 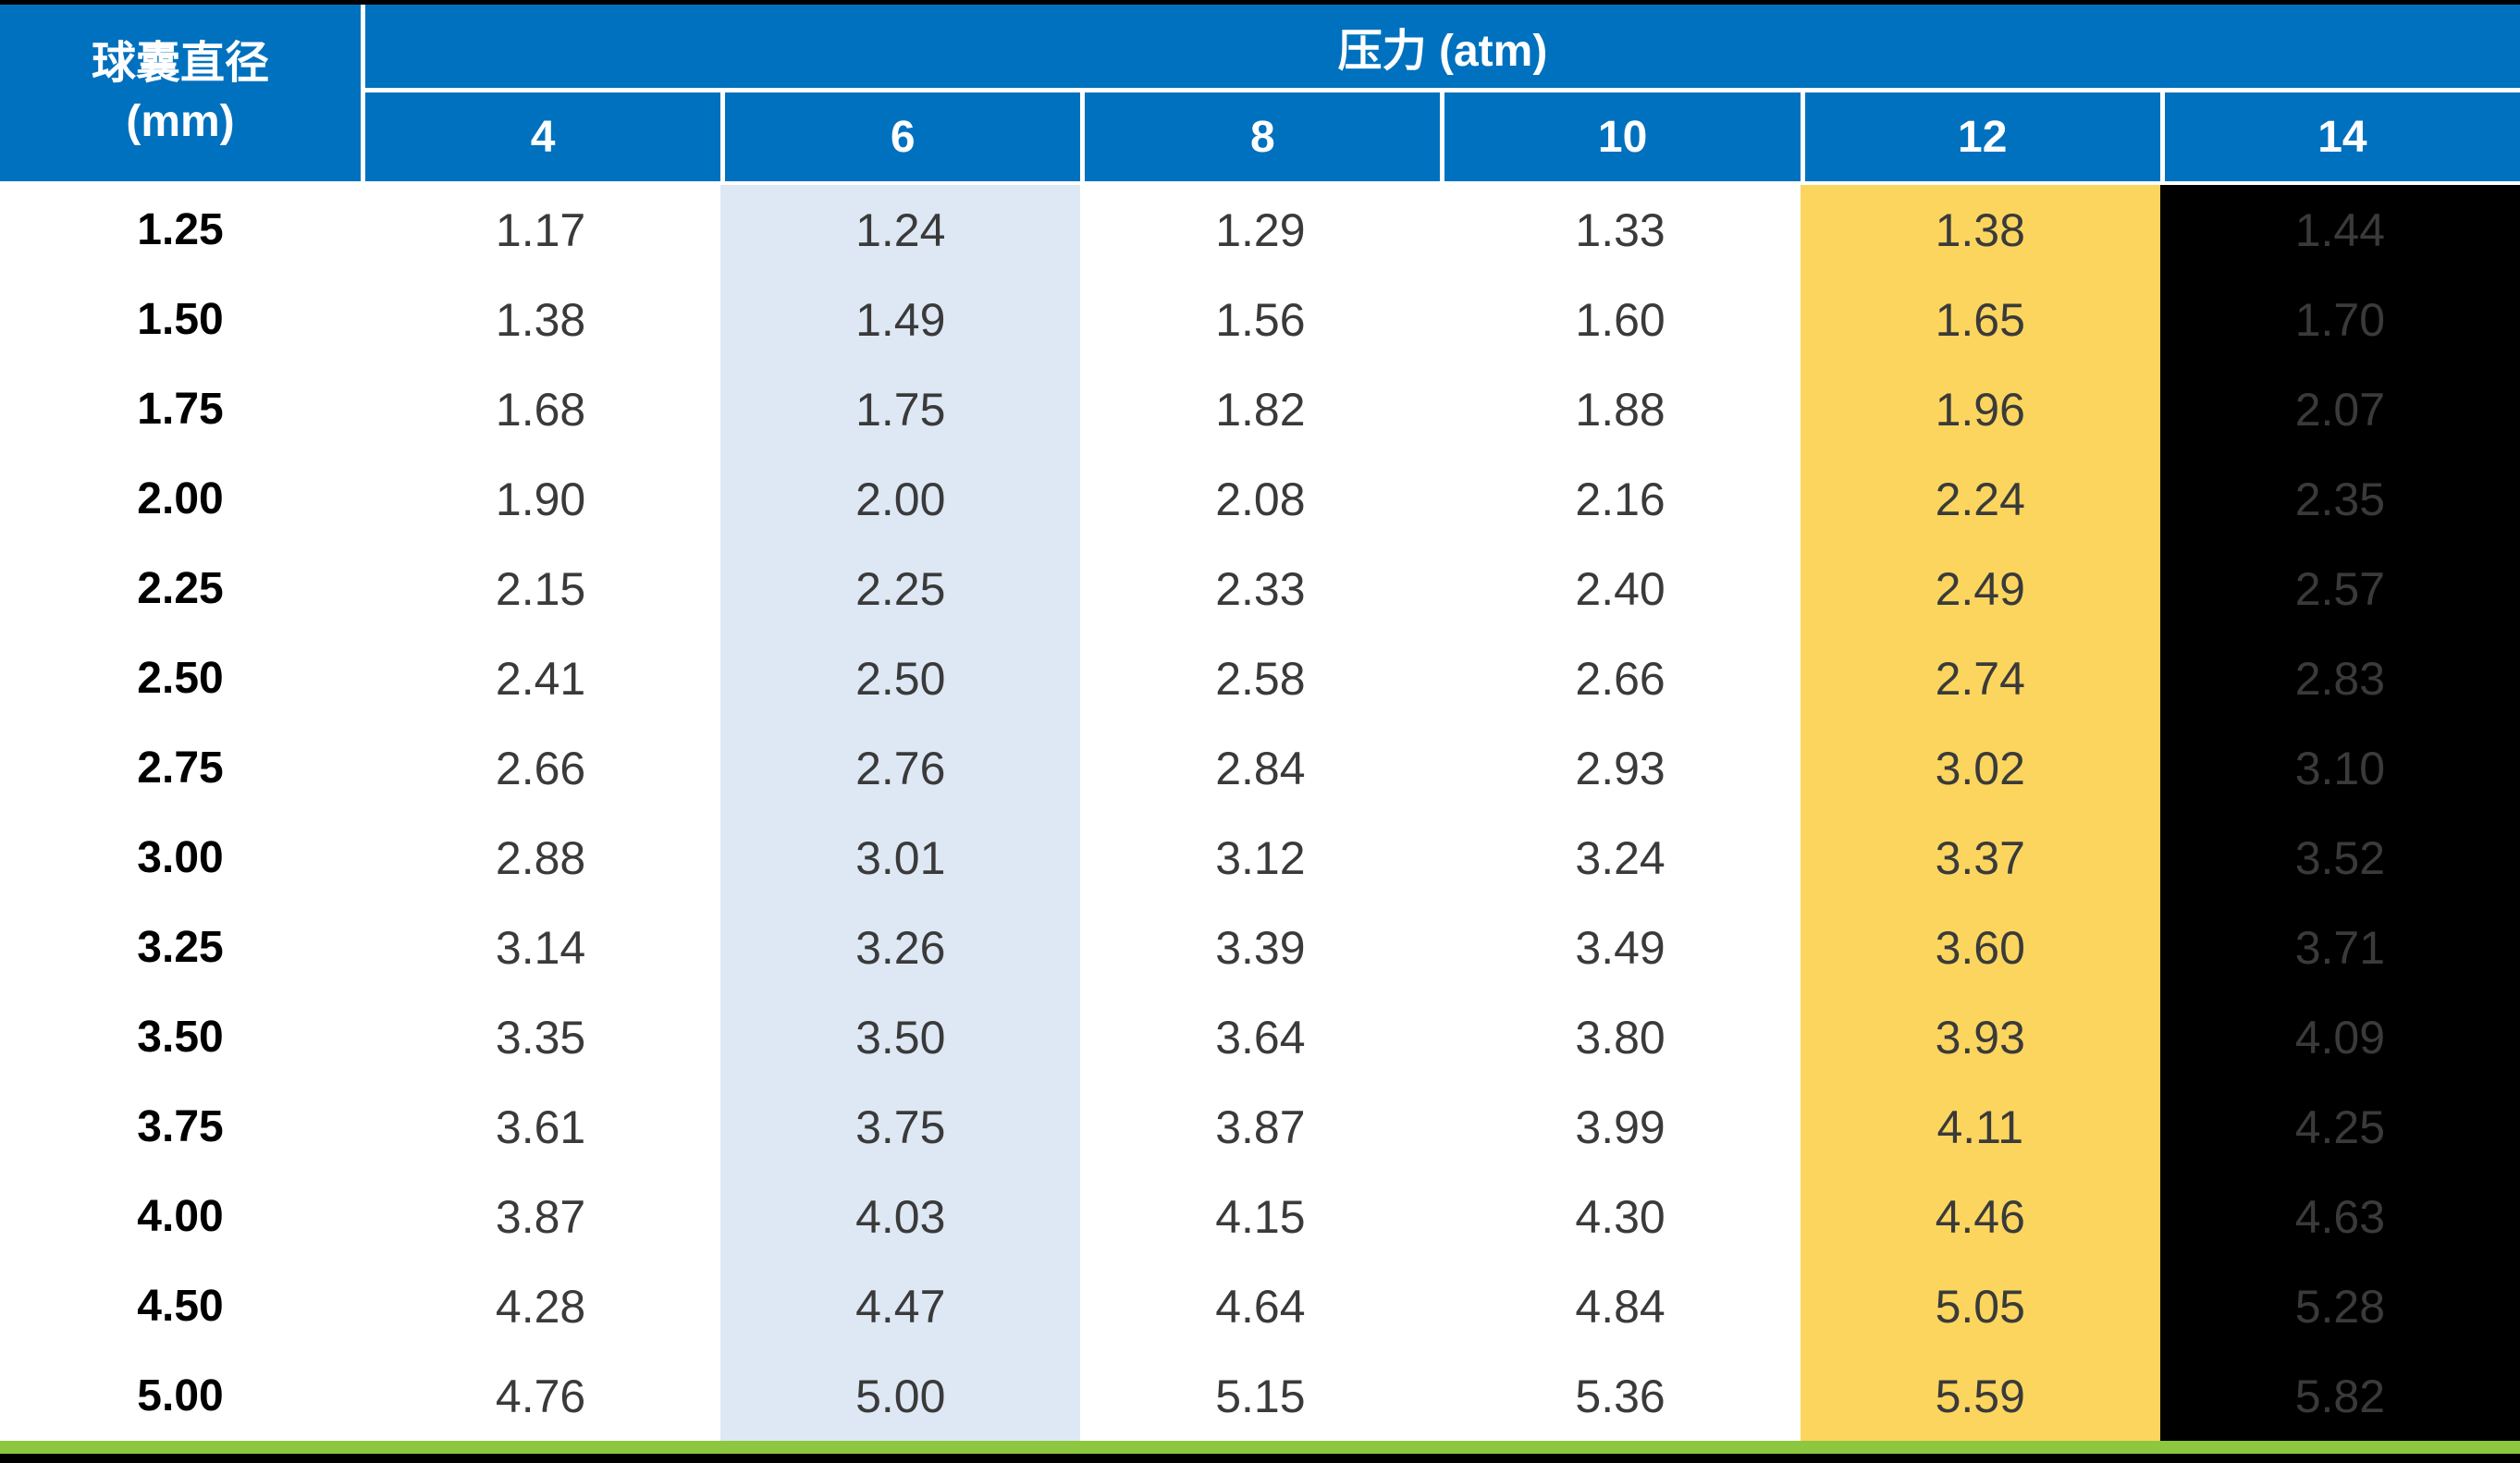 What do you see at coordinates (2339, 409) in the screenshot?
I see `value-cell: 2.07` at bounding box center [2339, 409].